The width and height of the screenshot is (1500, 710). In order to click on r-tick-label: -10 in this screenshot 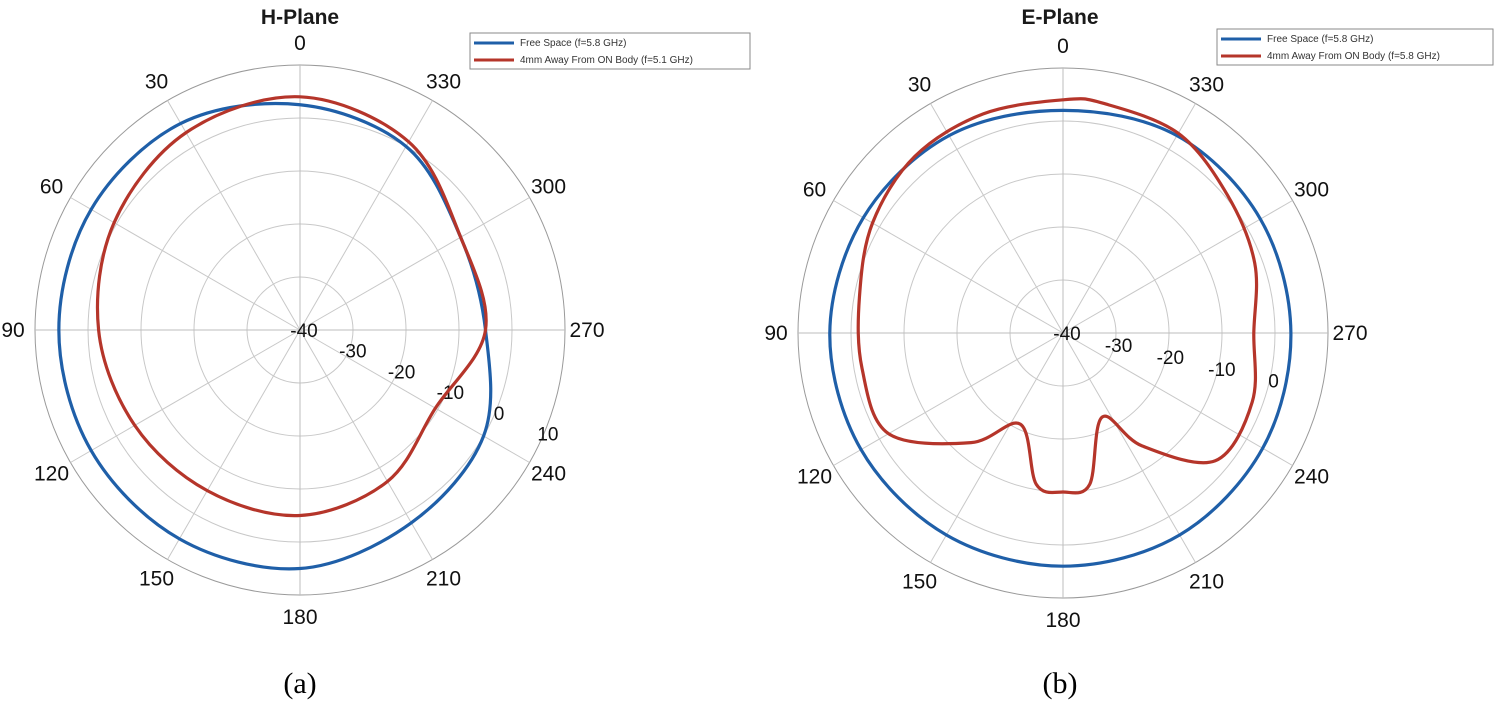, I will do `click(1221, 370)`.